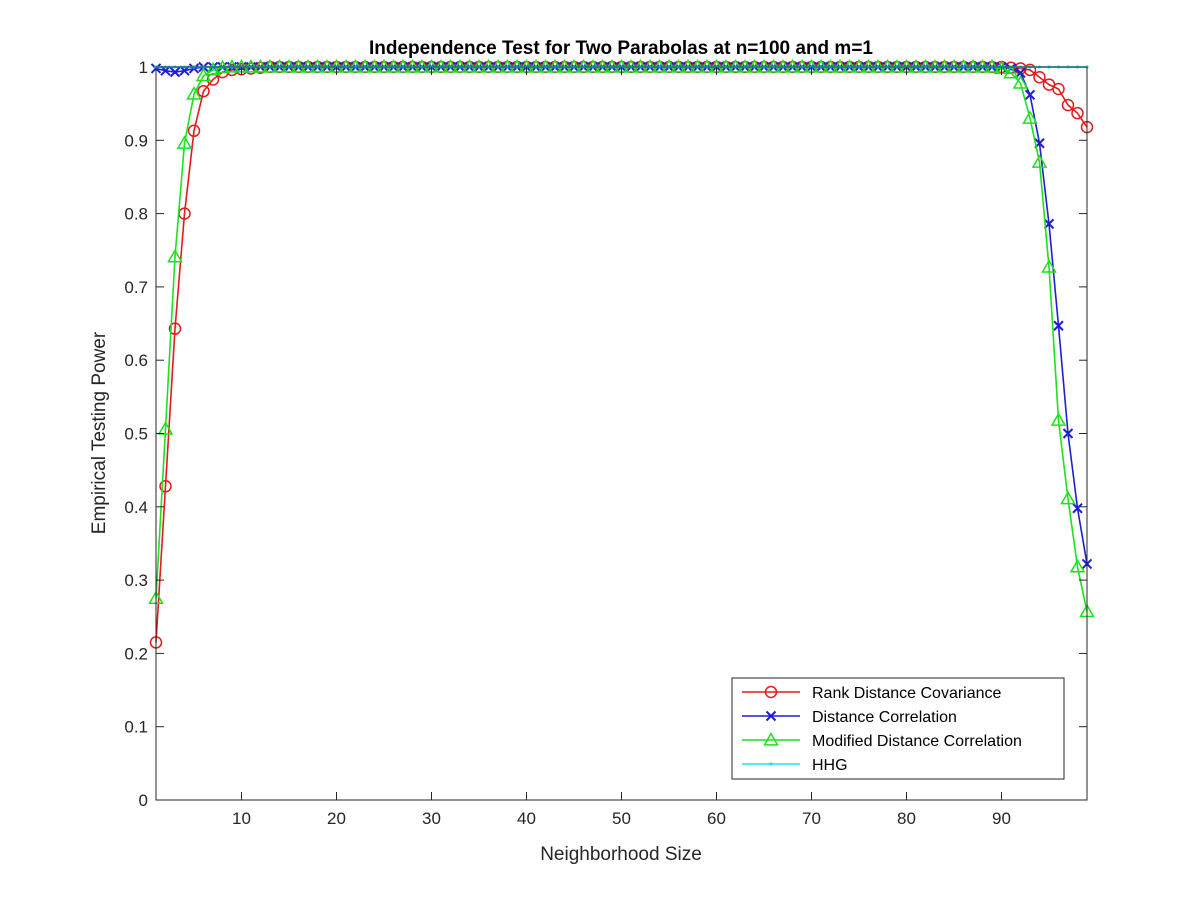 This screenshot has width=1200, height=900. I want to click on y-tick-label: 0.2, so click(136, 653).